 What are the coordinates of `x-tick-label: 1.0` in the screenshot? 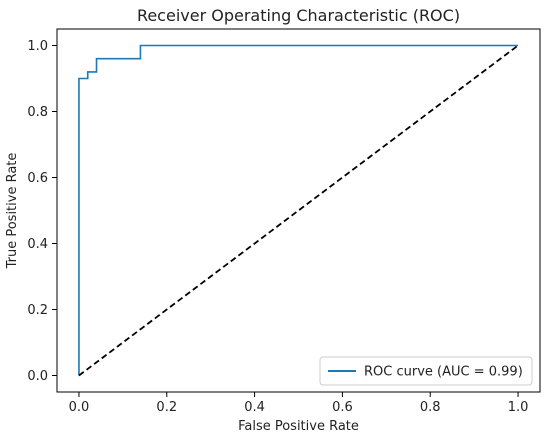 It's located at (518, 407).